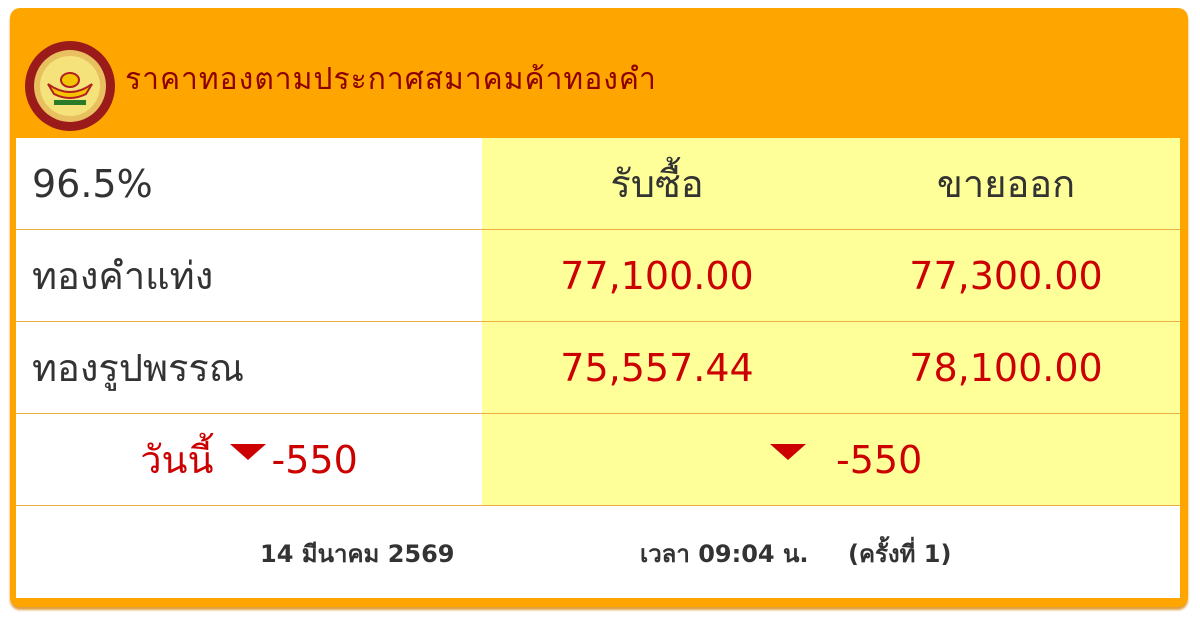  Describe the element at coordinates (657, 275) in the screenshot. I see `buy-price: 77,100.00` at that location.